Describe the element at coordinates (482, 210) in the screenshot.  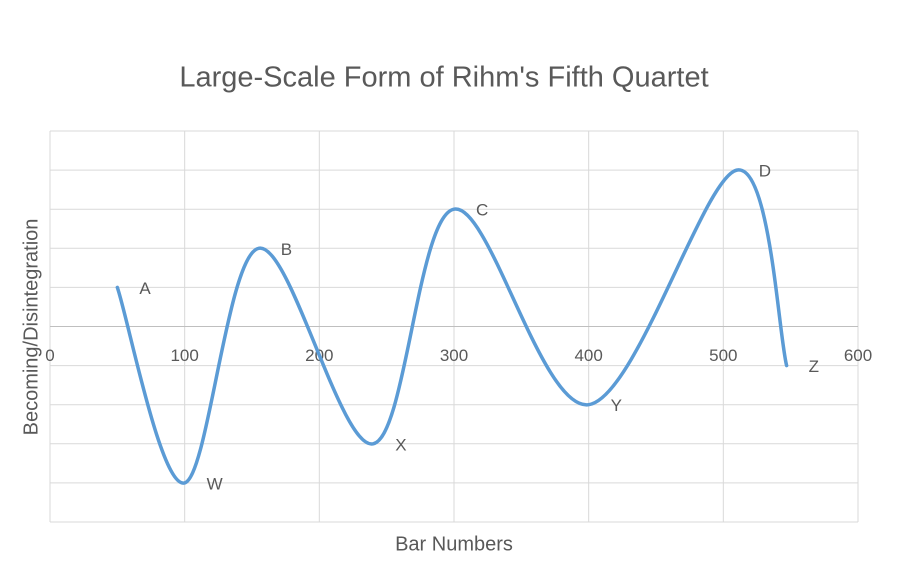
I see `data-label: C` at that location.